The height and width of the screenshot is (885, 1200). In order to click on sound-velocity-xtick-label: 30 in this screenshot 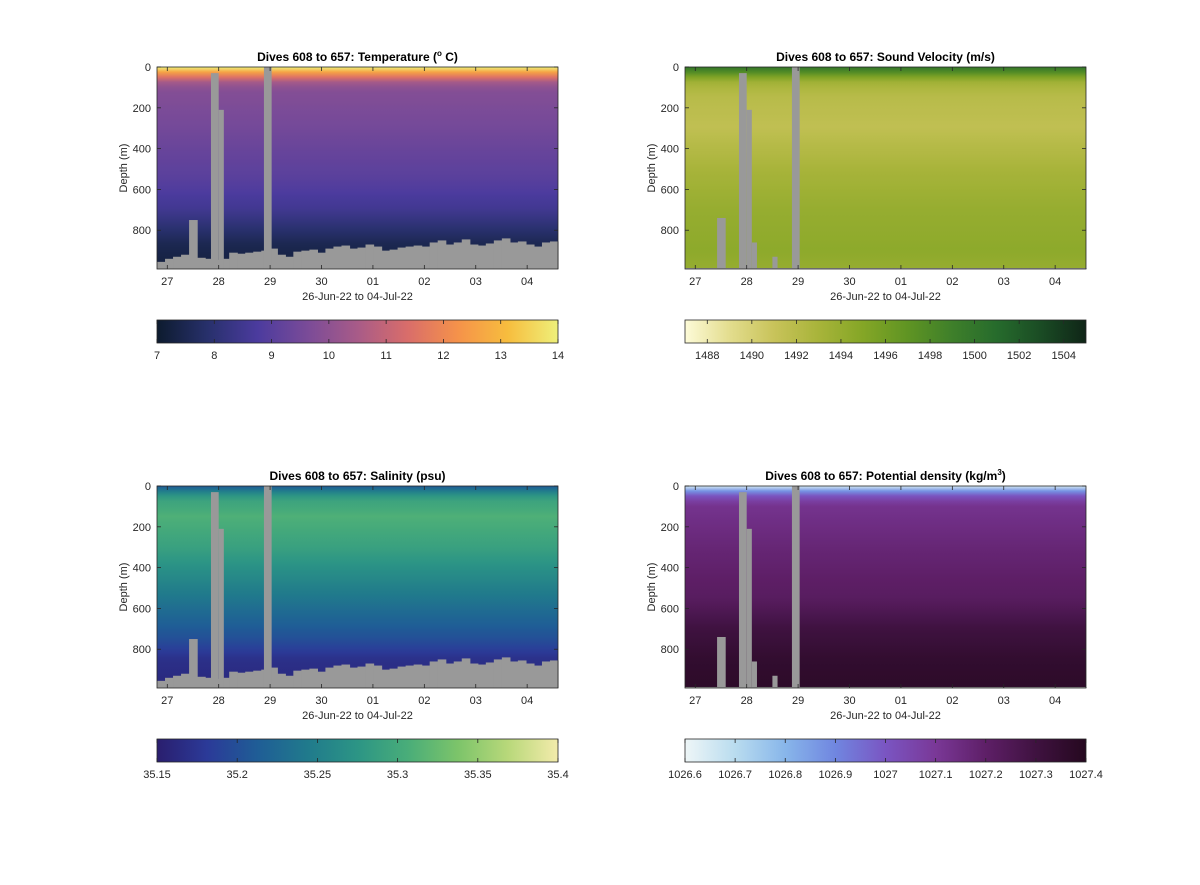, I will do `click(849, 282)`.